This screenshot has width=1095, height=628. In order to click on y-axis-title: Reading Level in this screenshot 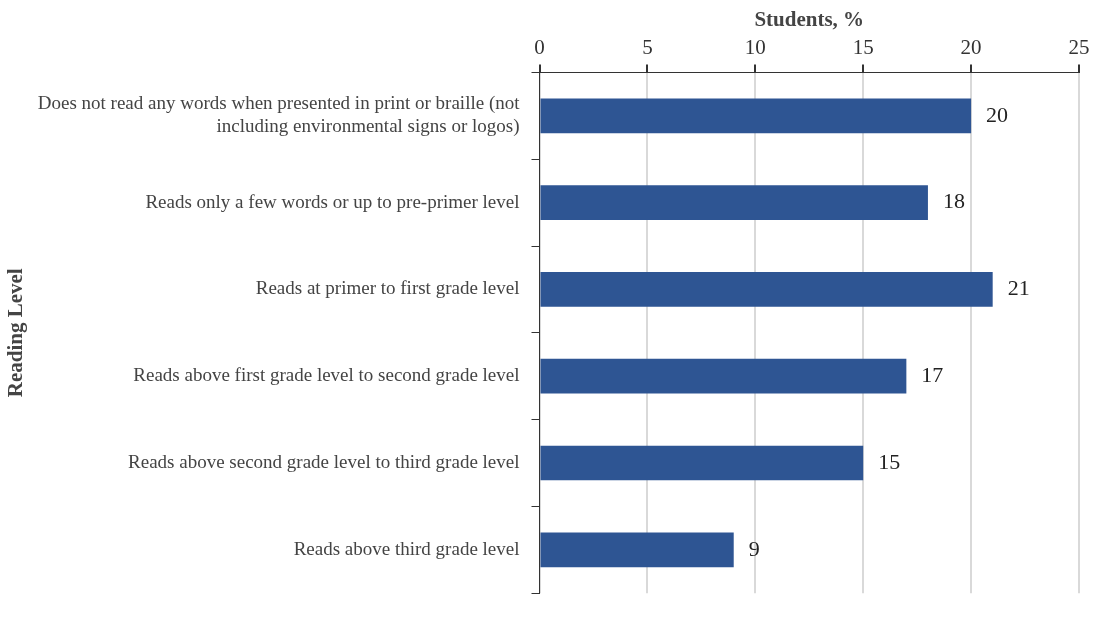, I will do `click(15, 333)`.